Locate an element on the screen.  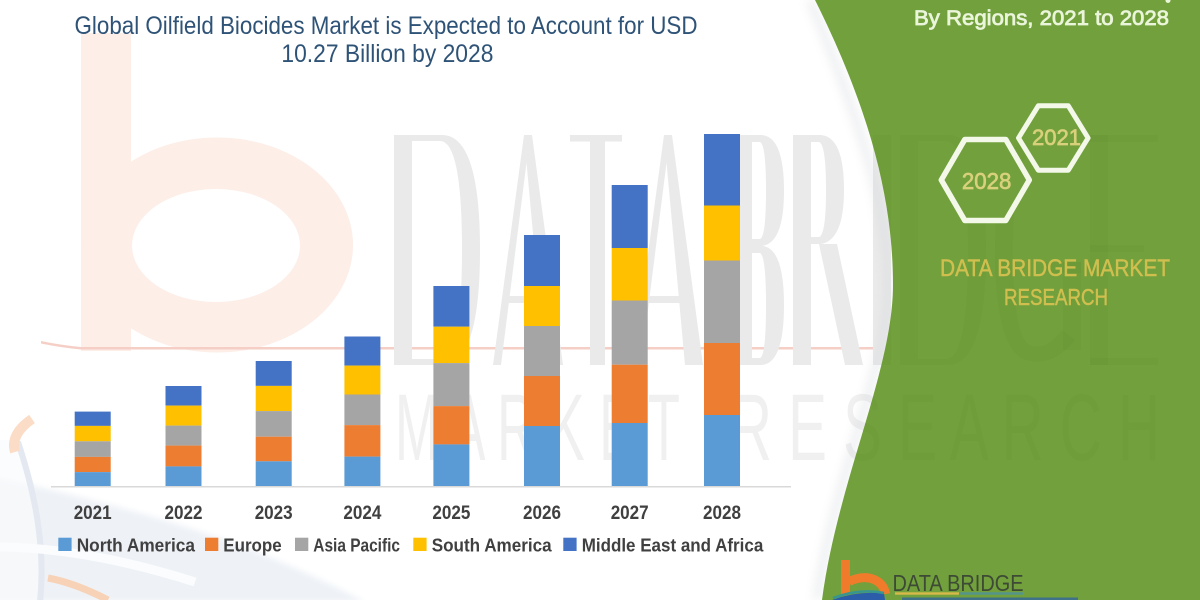
svg-text: Middle East and Africa is located at coordinates (673, 546).